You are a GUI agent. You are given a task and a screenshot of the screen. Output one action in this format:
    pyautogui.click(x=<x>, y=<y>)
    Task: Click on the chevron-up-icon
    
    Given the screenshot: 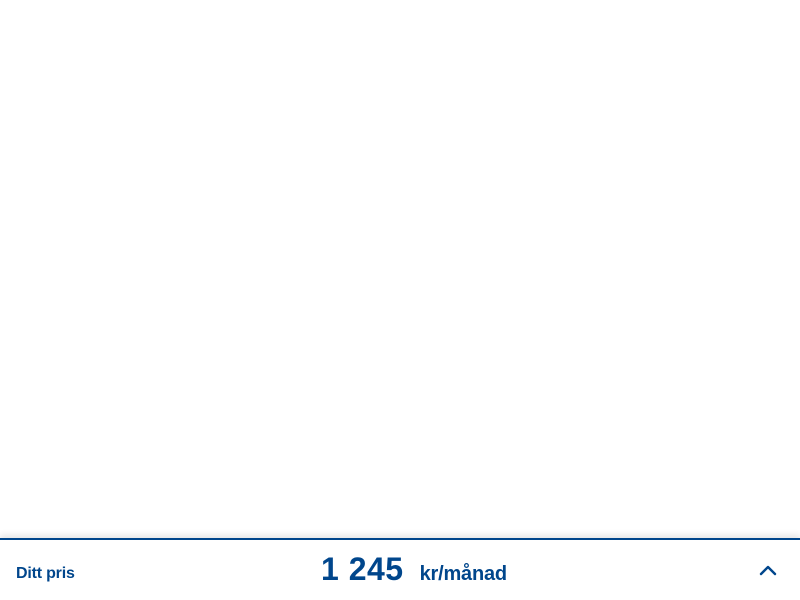 What is the action you would take?
    pyautogui.click(x=768, y=571)
    